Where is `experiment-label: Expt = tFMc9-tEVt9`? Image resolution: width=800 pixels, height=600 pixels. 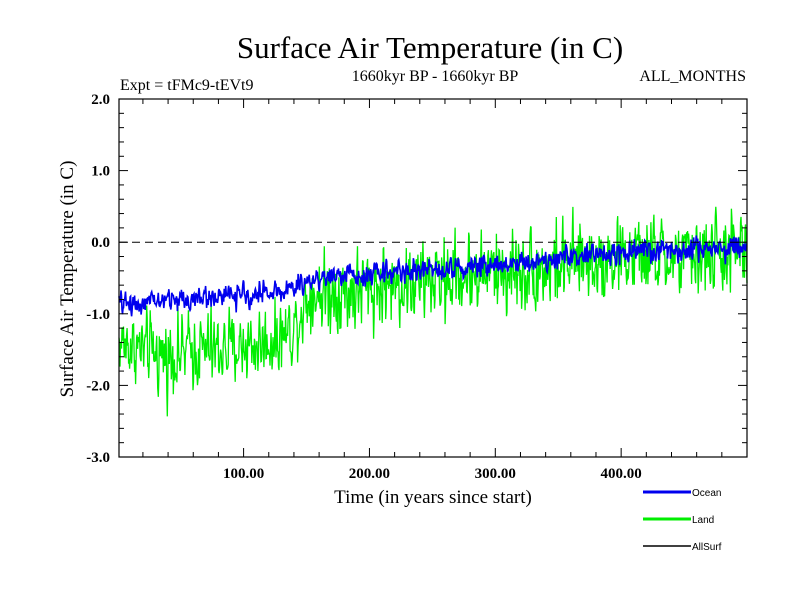
experiment-label: Expt = tFMc9-tEVt9 is located at coordinates (186, 85).